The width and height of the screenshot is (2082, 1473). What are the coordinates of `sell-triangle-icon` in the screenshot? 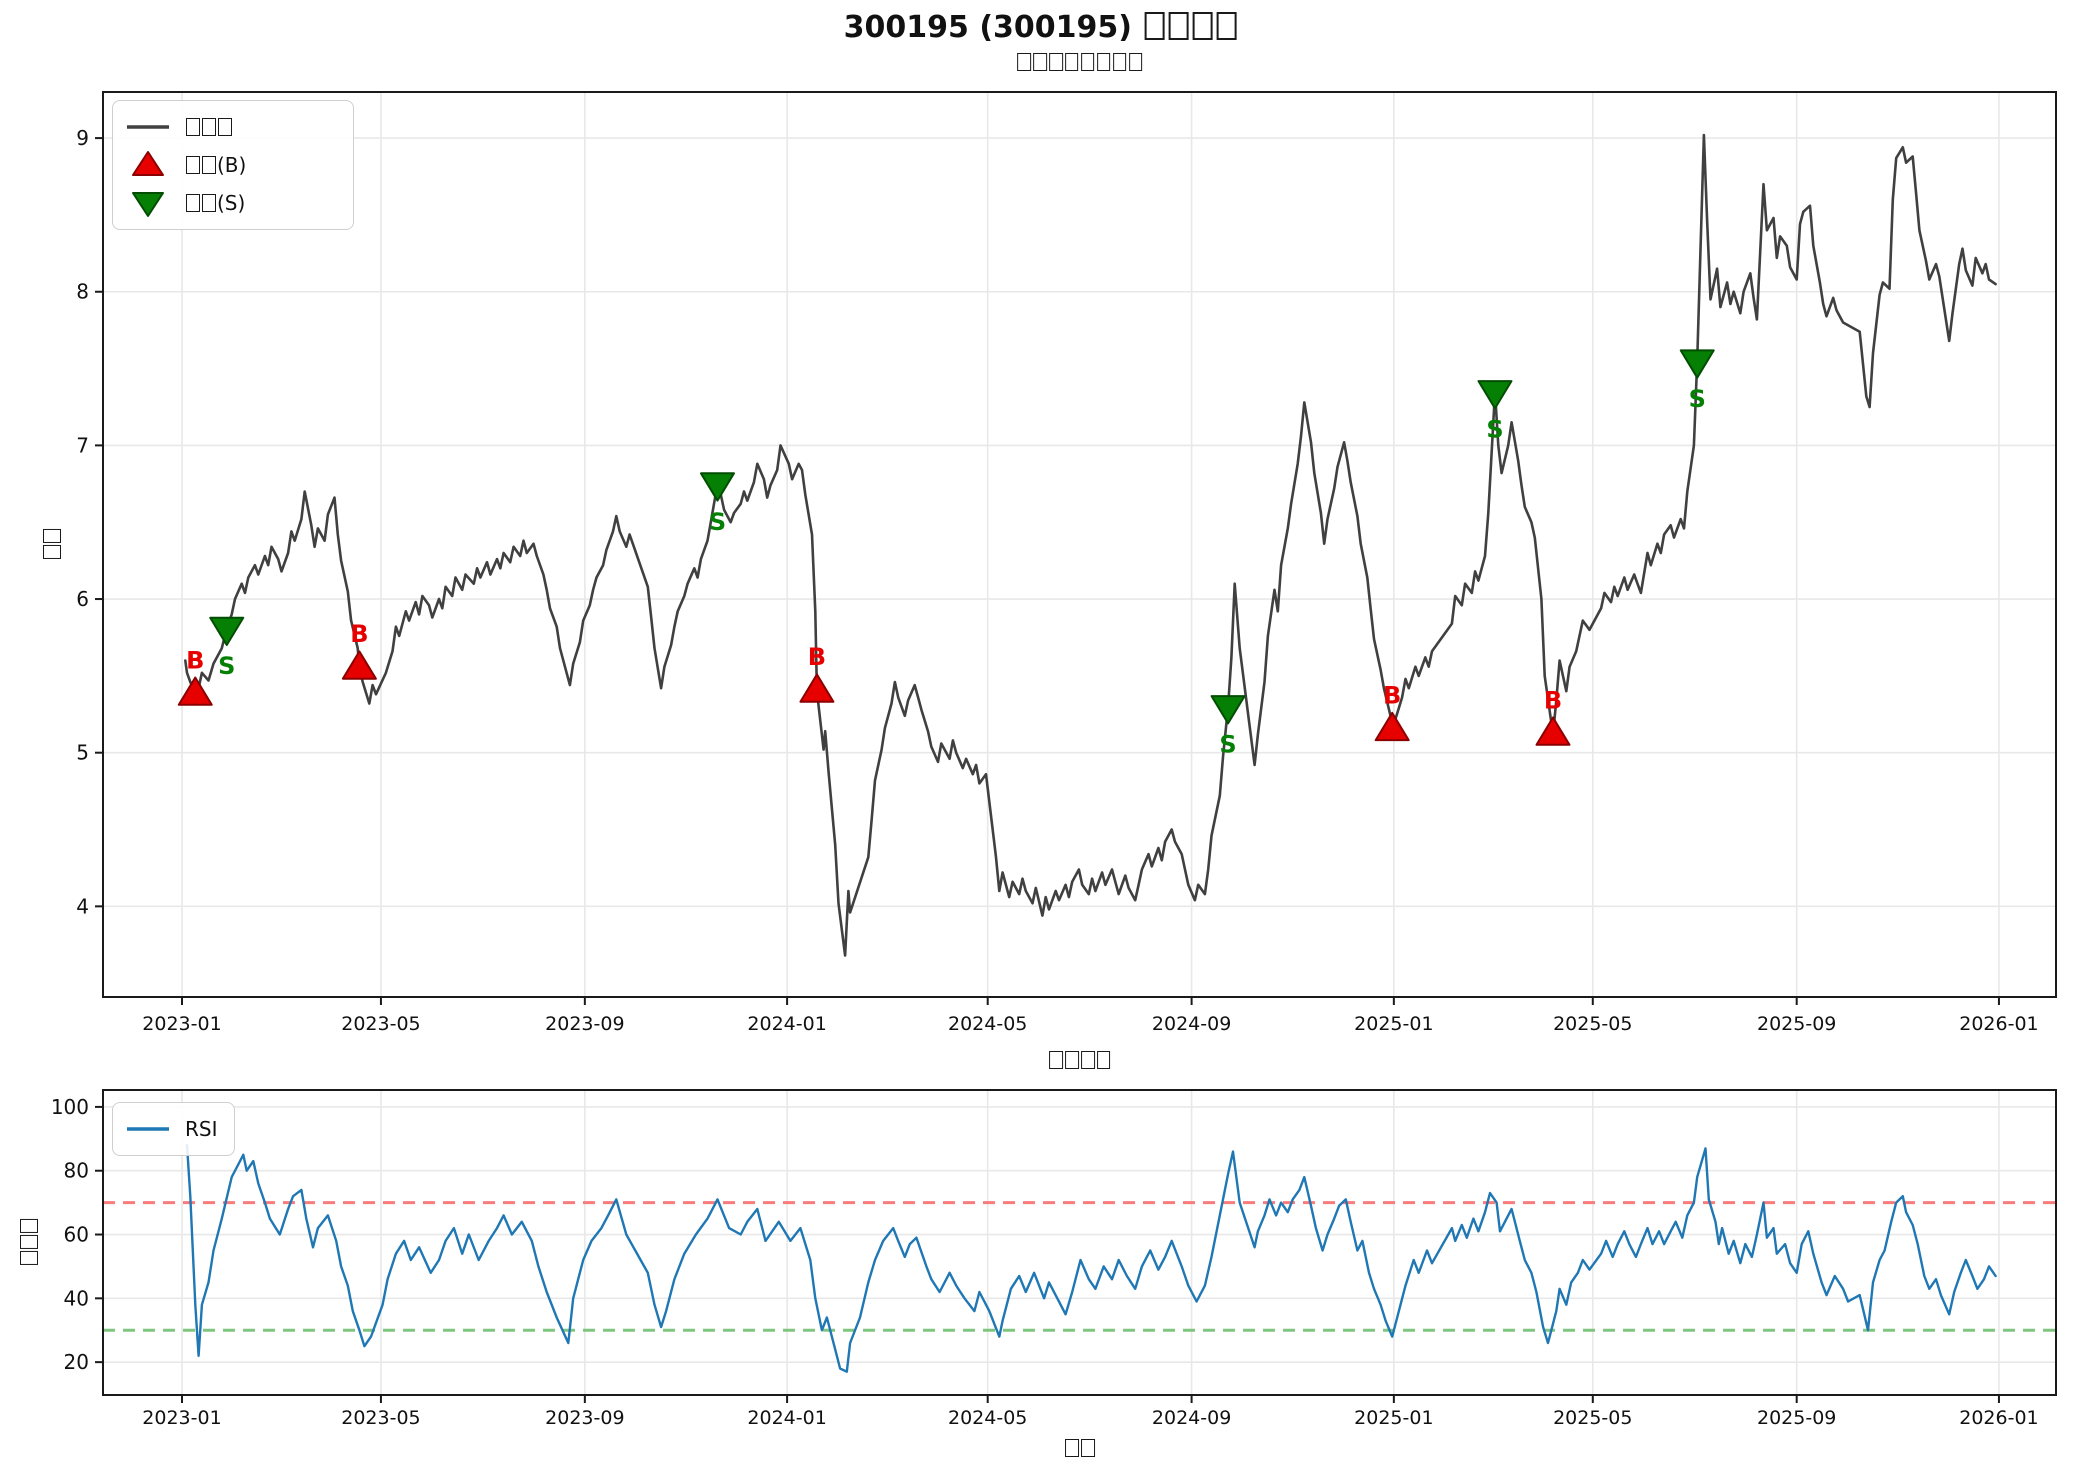 It's located at (148, 204).